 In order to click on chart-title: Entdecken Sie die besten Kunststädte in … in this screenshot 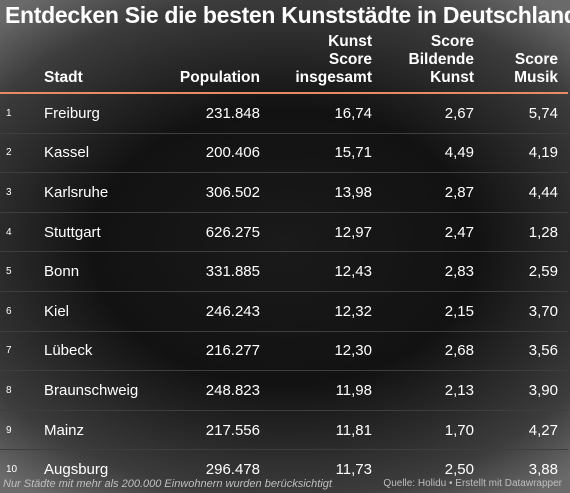, I will do `click(287, 15)`.